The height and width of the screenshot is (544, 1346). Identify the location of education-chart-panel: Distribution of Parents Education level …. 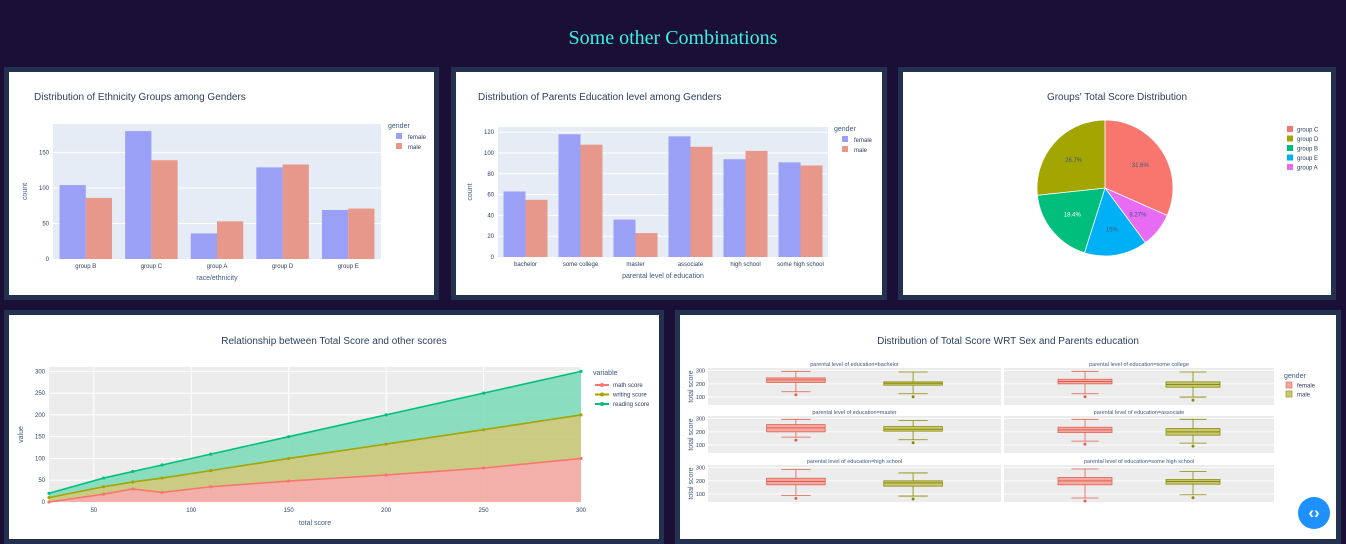
(669, 183).